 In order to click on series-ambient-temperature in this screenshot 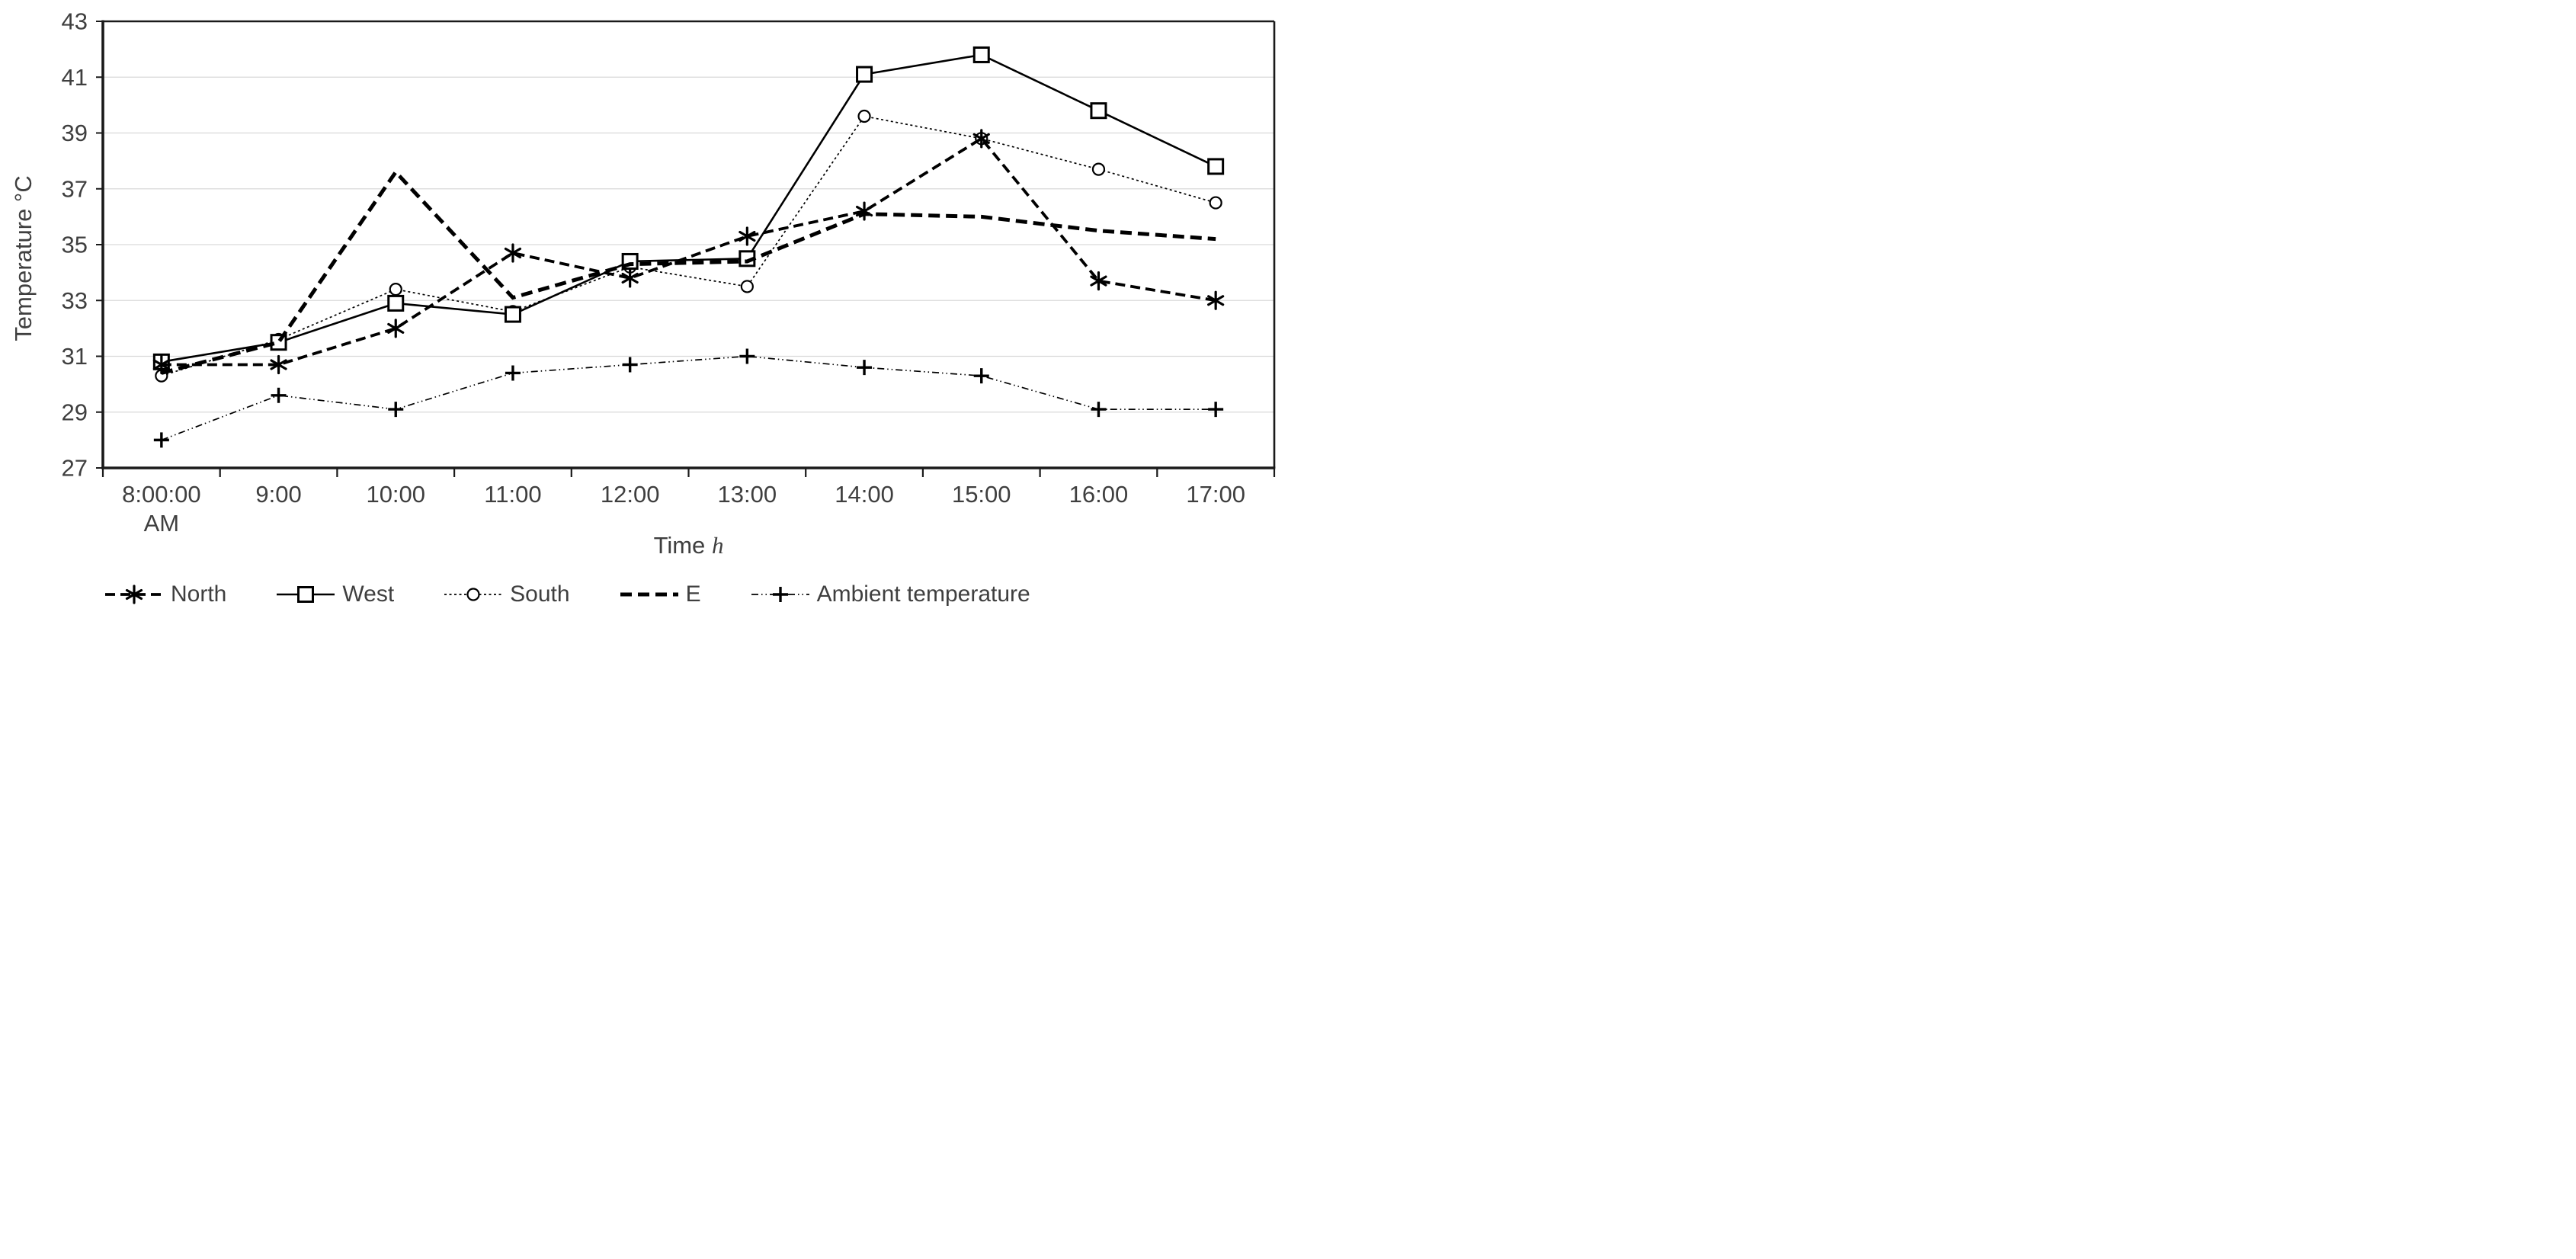, I will do `click(688, 398)`.